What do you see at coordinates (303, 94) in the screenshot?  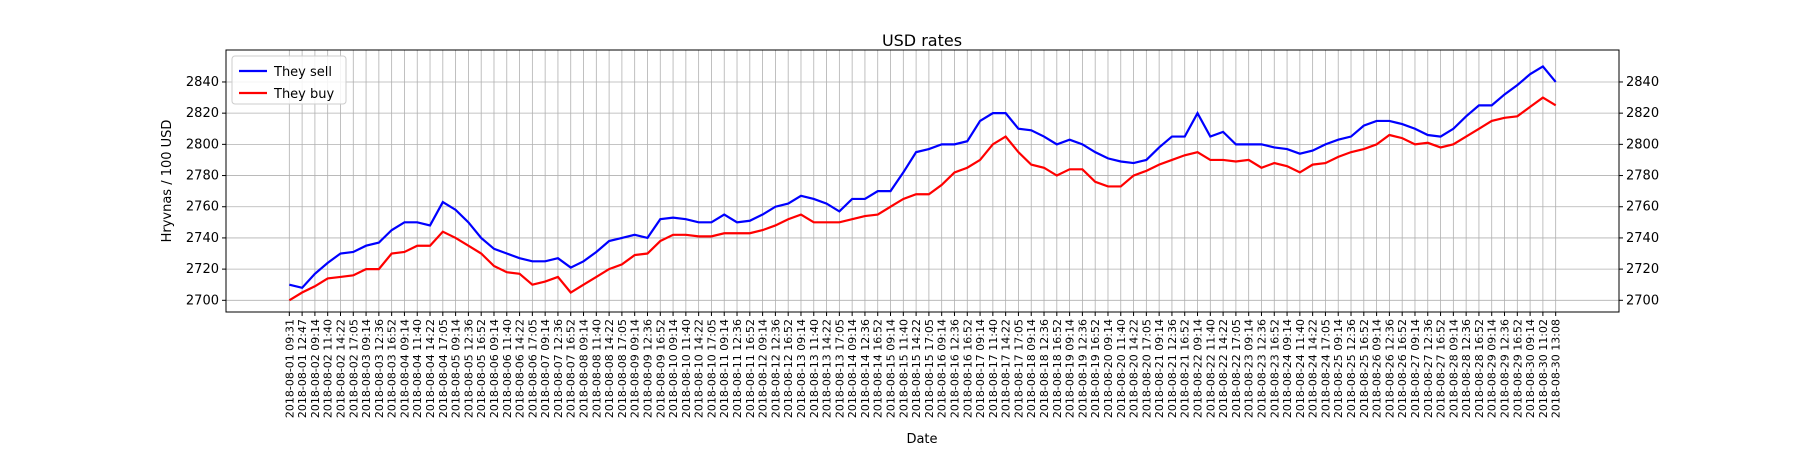 I see `legend-label: They buy` at bounding box center [303, 94].